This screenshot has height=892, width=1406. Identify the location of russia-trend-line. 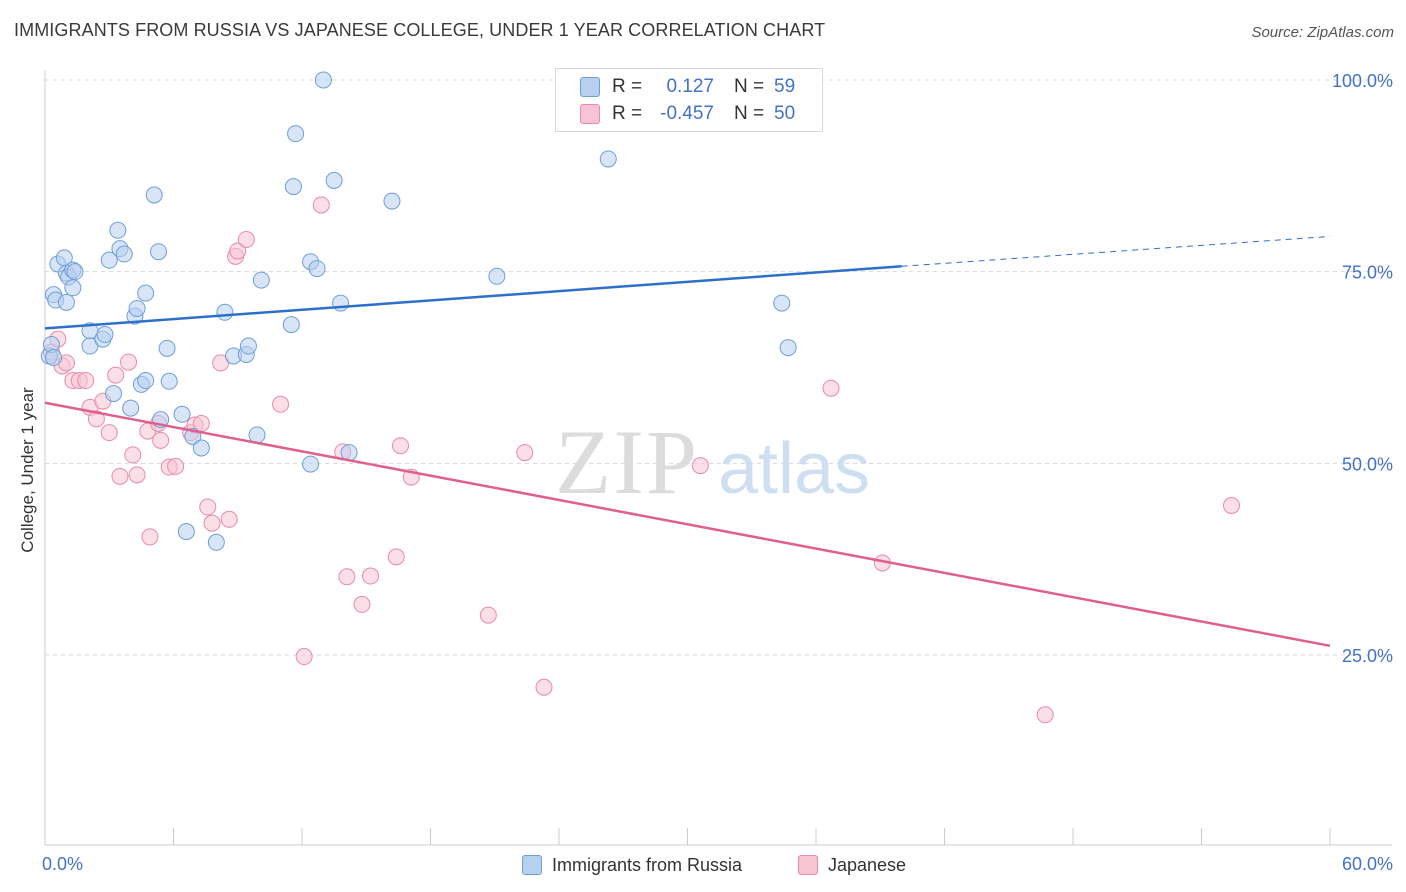
(473, 297).